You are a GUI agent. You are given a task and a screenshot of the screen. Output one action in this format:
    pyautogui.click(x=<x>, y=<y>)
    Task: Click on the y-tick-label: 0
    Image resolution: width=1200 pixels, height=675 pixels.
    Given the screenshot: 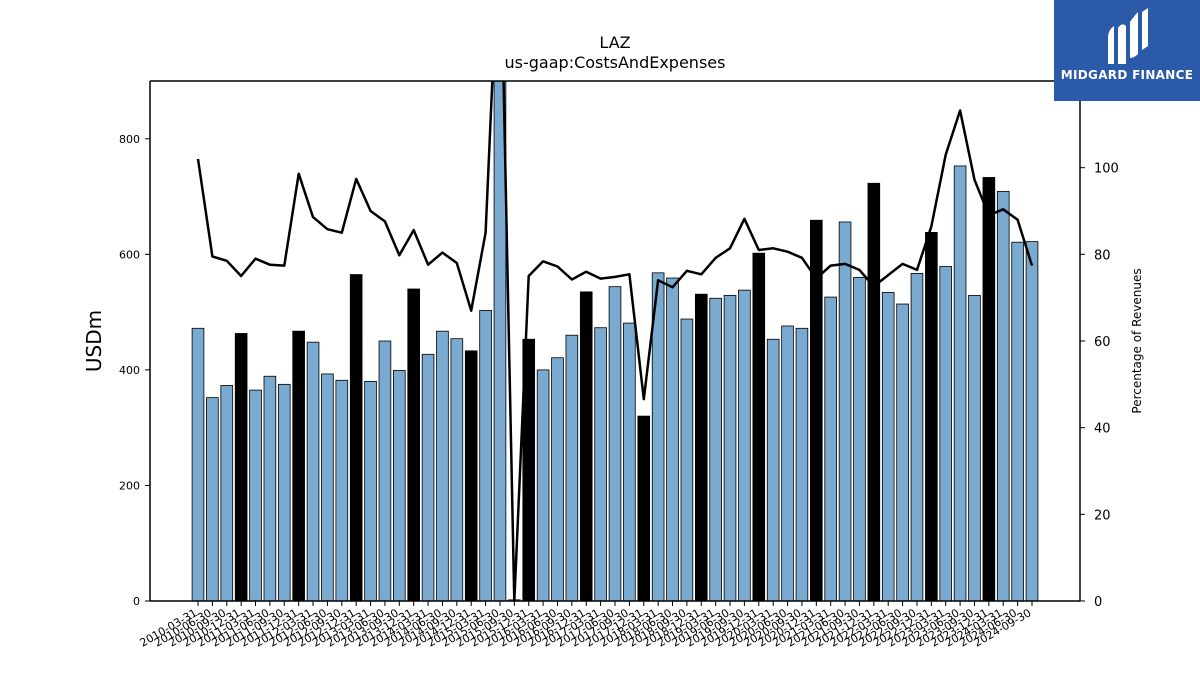 What is the action you would take?
    pyautogui.click(x=136, y=601)
    